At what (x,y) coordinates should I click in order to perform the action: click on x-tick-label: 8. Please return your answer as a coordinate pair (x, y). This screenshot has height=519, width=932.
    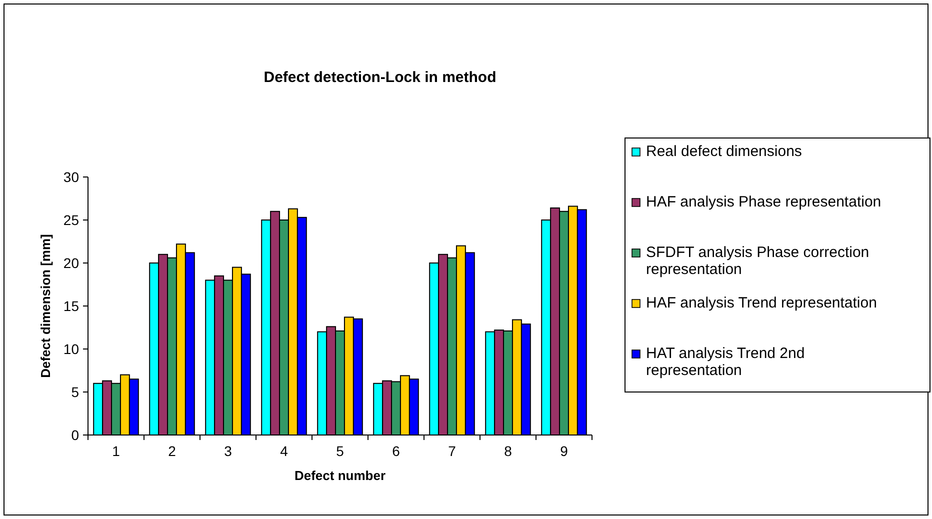
    Looking at the image, I should click on (508, 451).